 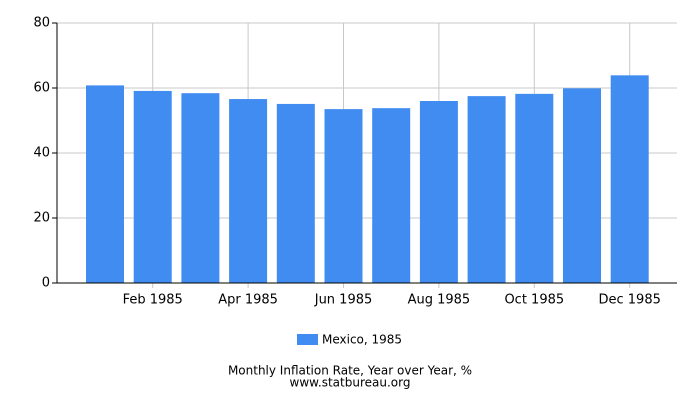 What do you see at coordinates (46, 283) in the screenshot?
I see `y-tick-label: 0` at bounding box center [46, 283].